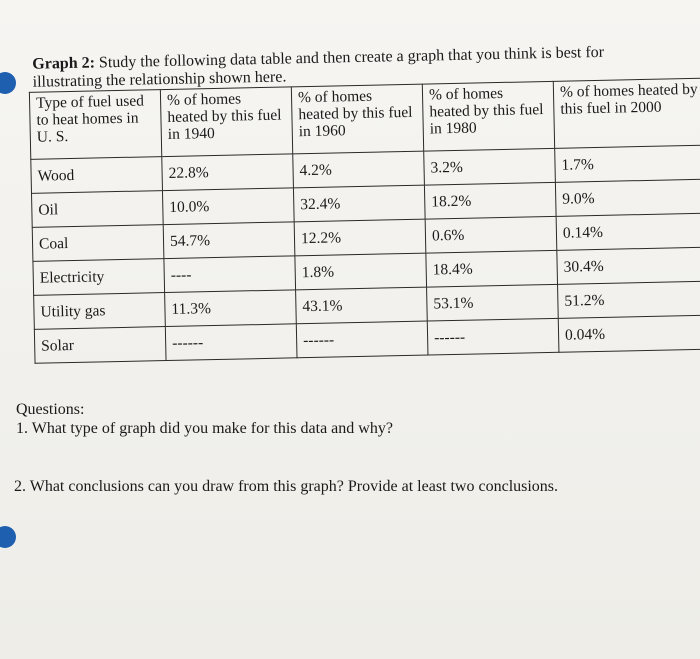 Image resolution: width=700 pixels, height=659 pixels. I want to click on cell-fuel: Oil, so click(97, 209).